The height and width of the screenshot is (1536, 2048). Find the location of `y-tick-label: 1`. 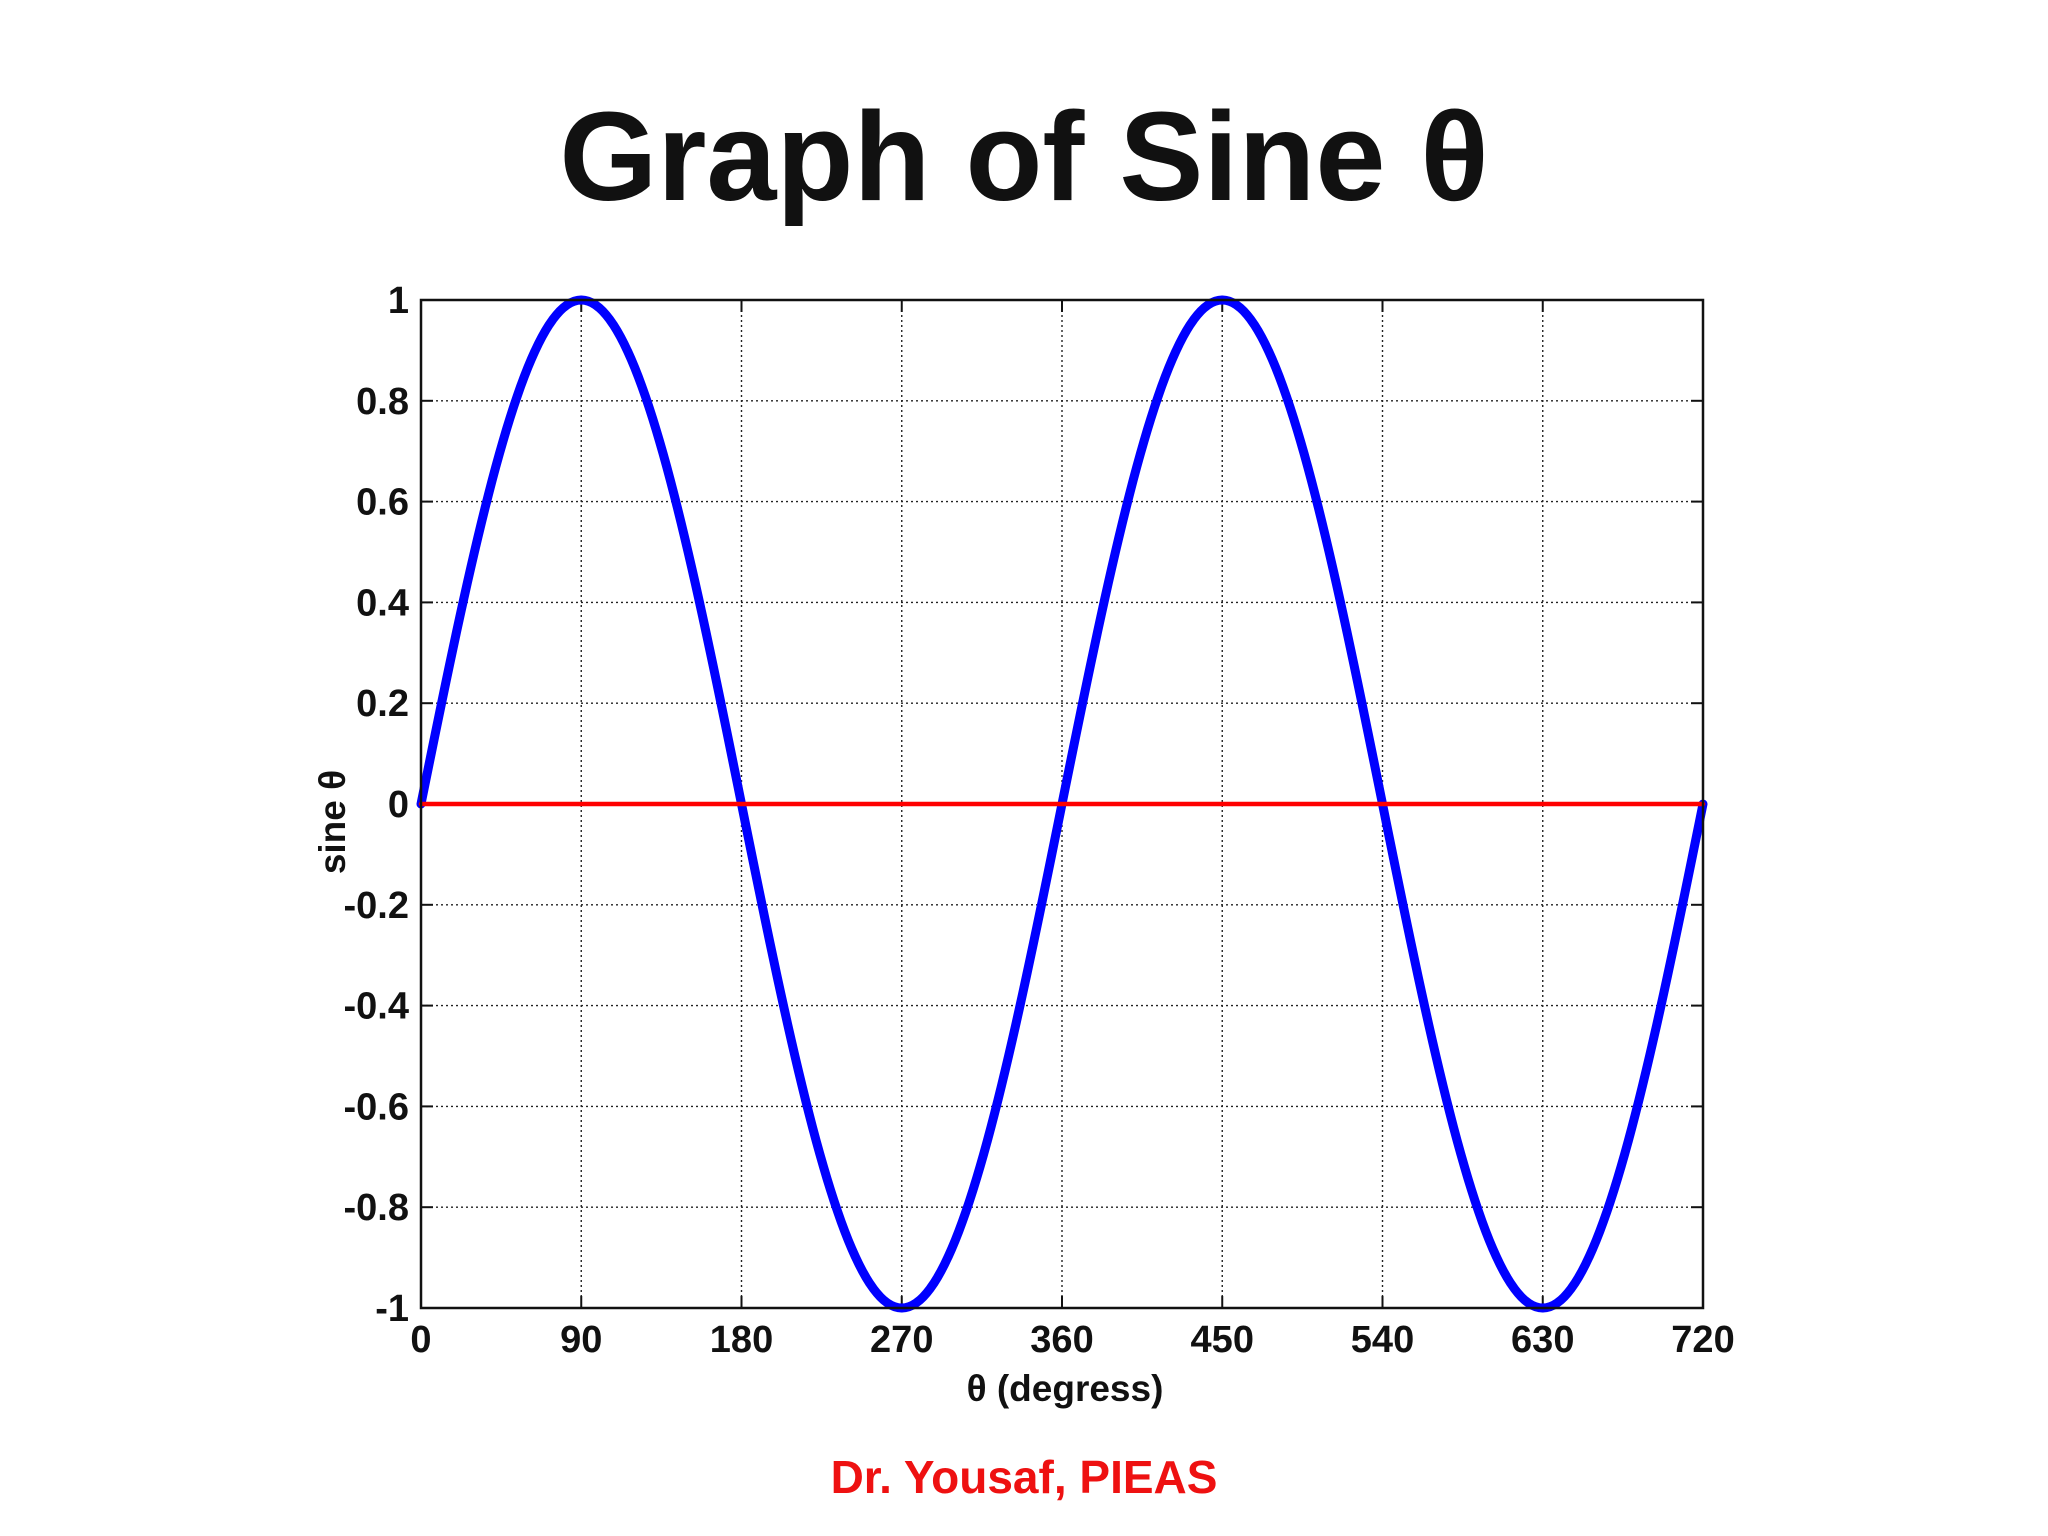

y-tick-label: 1 is located at coordinates (398, 301).